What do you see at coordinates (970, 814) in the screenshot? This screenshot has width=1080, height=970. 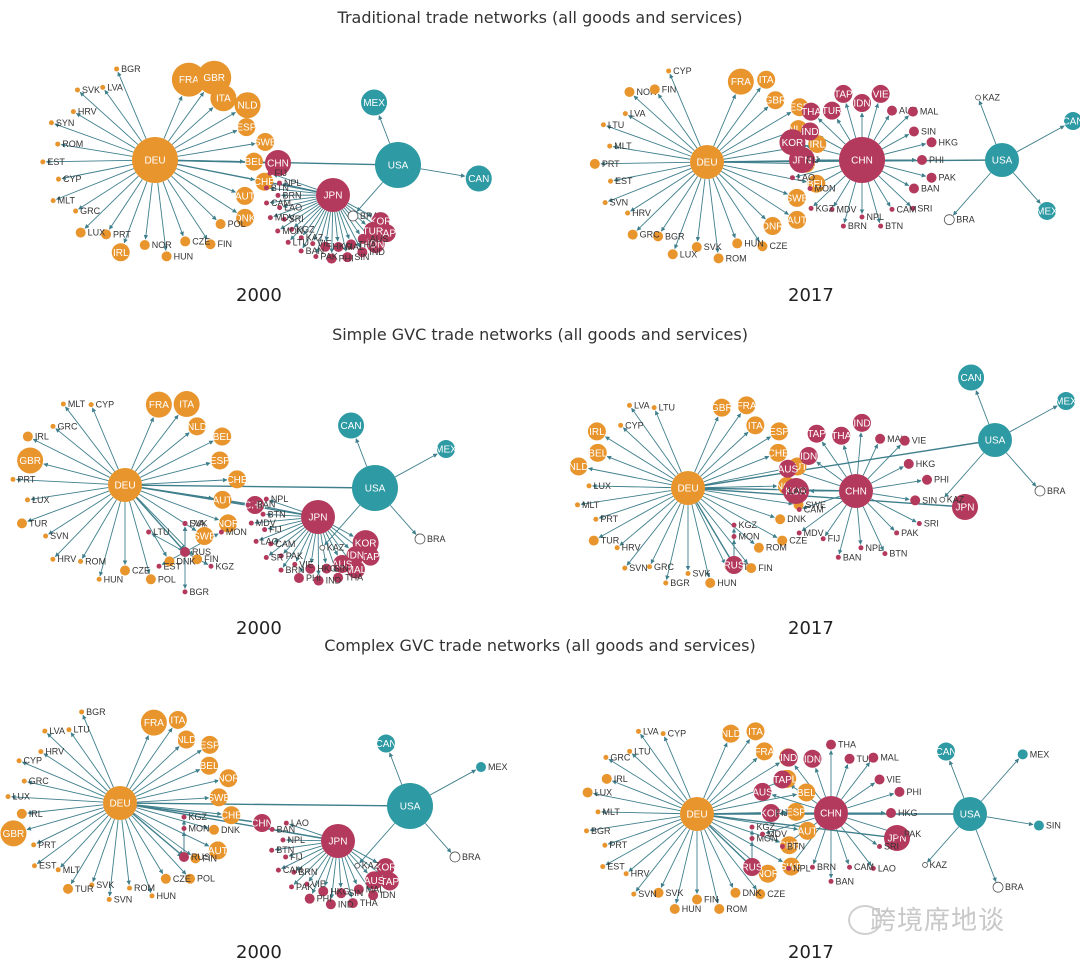 I see `node-USA: USA` at bounding box center [970, 814].